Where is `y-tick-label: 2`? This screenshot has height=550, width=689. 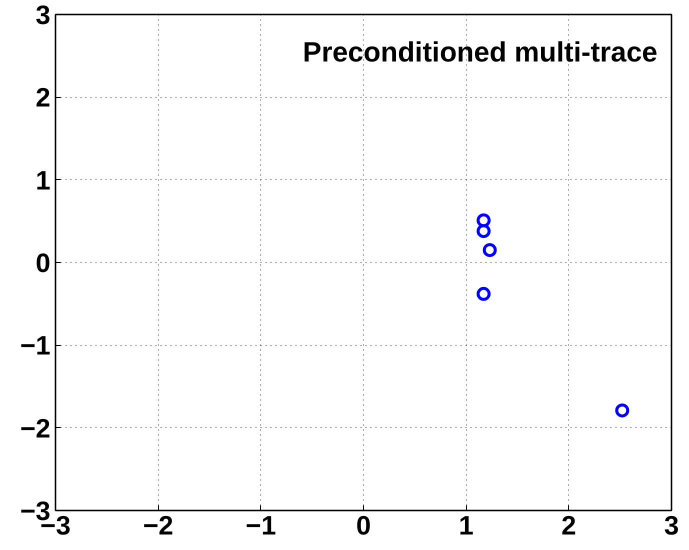 y-tick-label: 2 is located at coordinates (43, 97).